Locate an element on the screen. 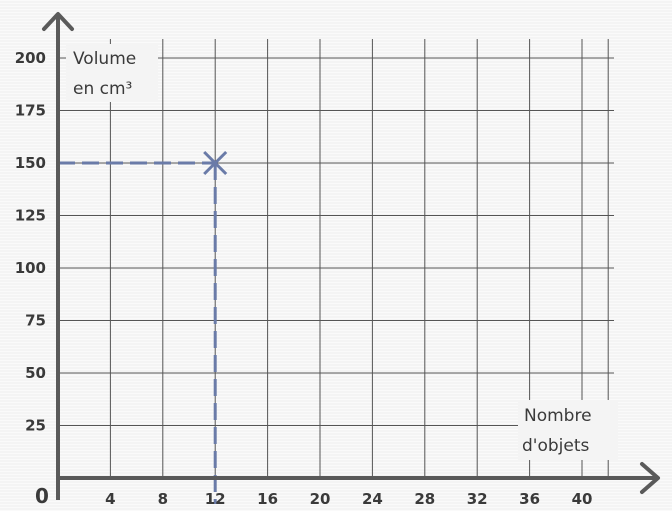  x-tick-label: 28 is located at coordinates (424, 499).